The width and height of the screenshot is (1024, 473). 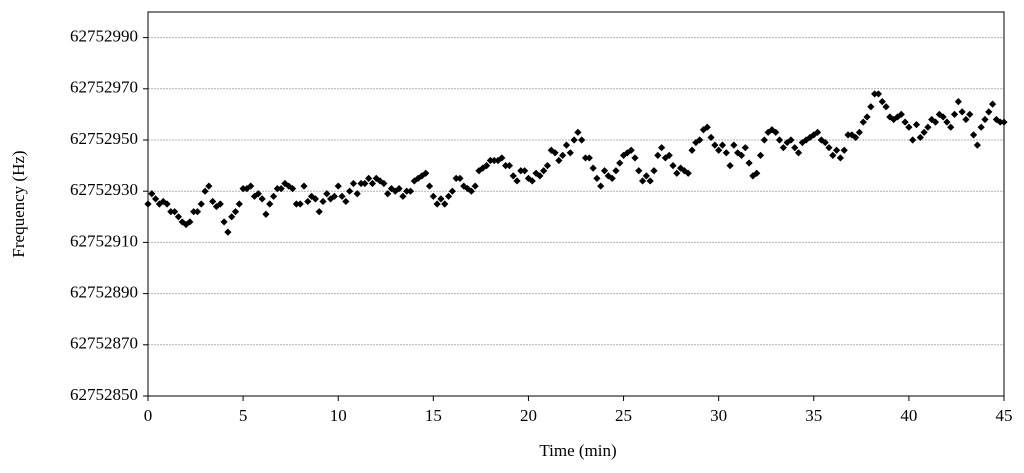 What do you see at coordinates (908, 415) in the screenshot?
I see `x-tick-label: 40` at bounding box center [908, 415].